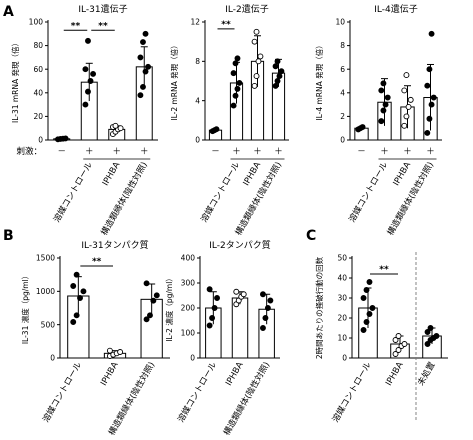  Describe the element at coordinates (25, 308) in the screenshot. I see `y-axis-label: IL-31 濃度（pg/ml）` at that location.